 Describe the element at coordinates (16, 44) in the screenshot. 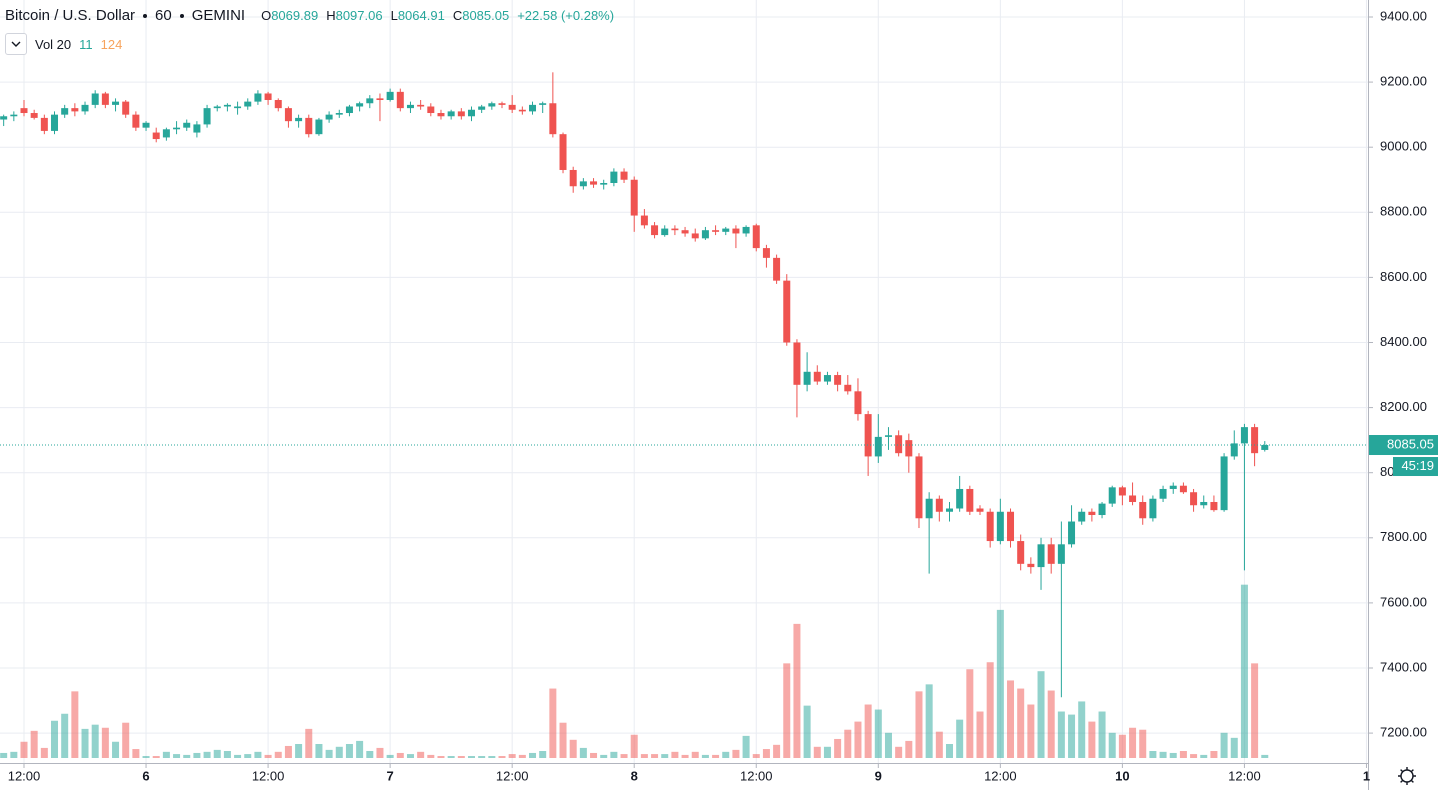

I see `collapse-button` at that location.